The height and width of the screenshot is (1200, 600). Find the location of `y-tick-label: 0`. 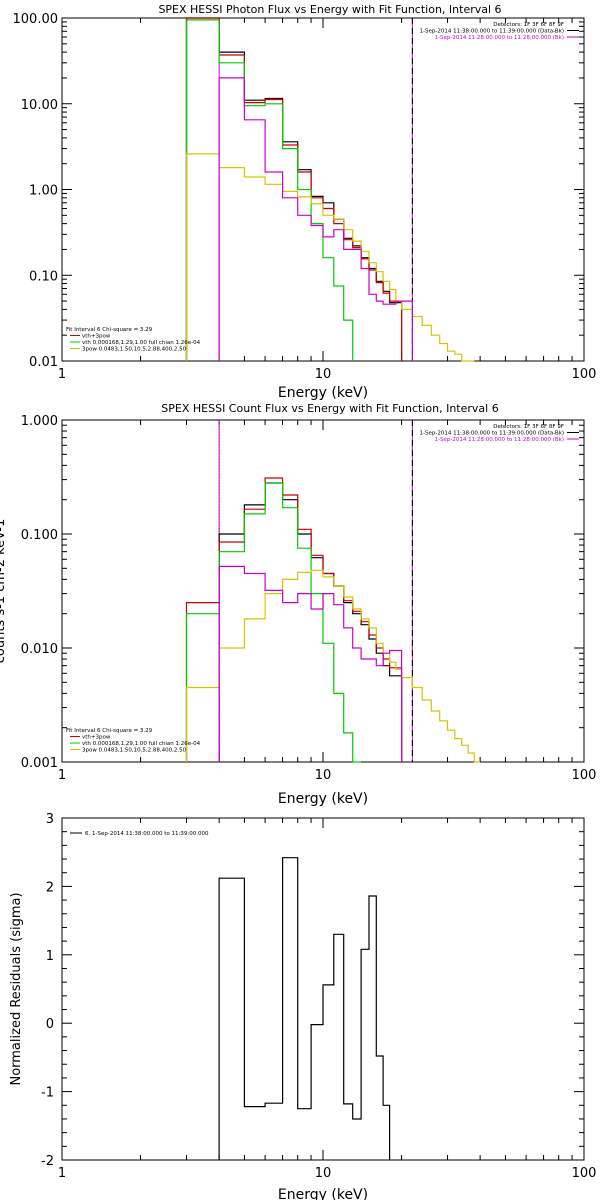

y-tick-label: 0 is located at coordinates (50, 1024).